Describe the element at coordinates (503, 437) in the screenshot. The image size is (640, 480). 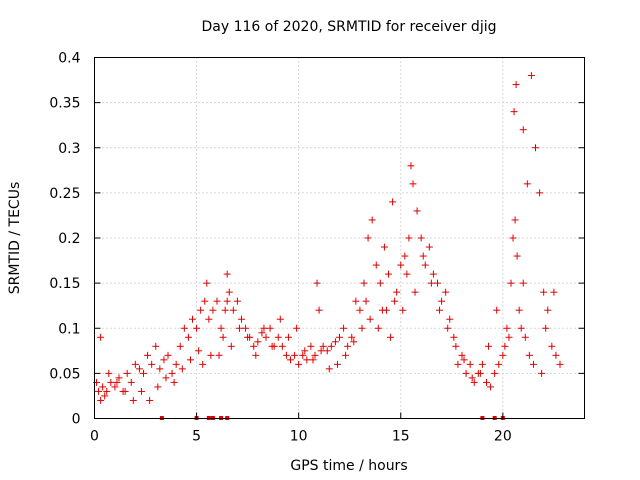
I see `x-tick-label: 20` at that location.